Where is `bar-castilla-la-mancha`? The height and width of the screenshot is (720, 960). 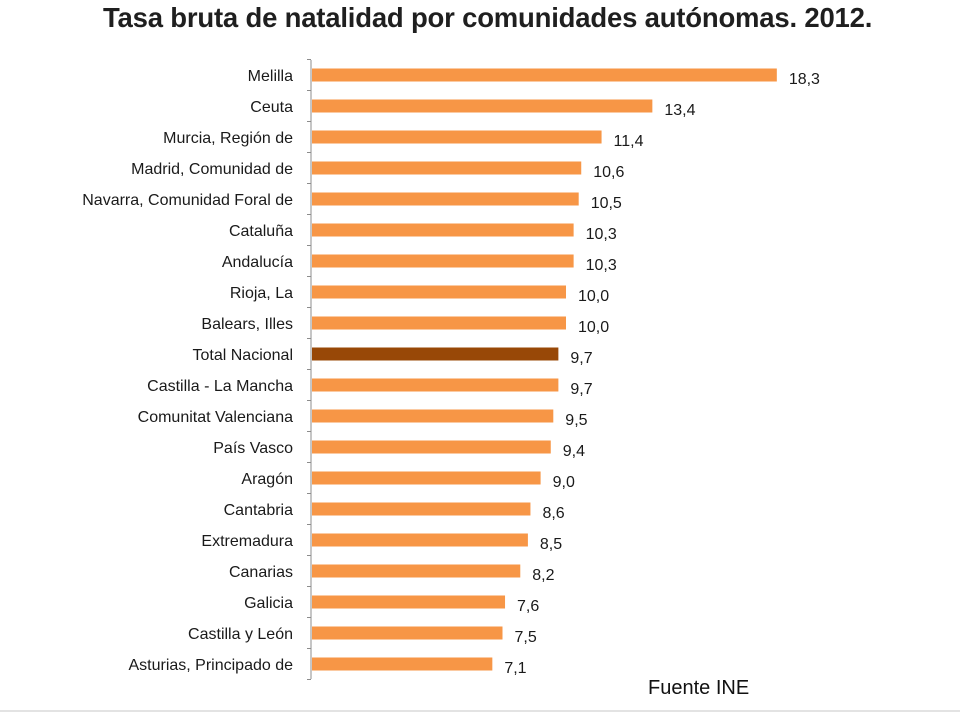 bar-castilla-la-mancha is located at coordinates (435, 385).